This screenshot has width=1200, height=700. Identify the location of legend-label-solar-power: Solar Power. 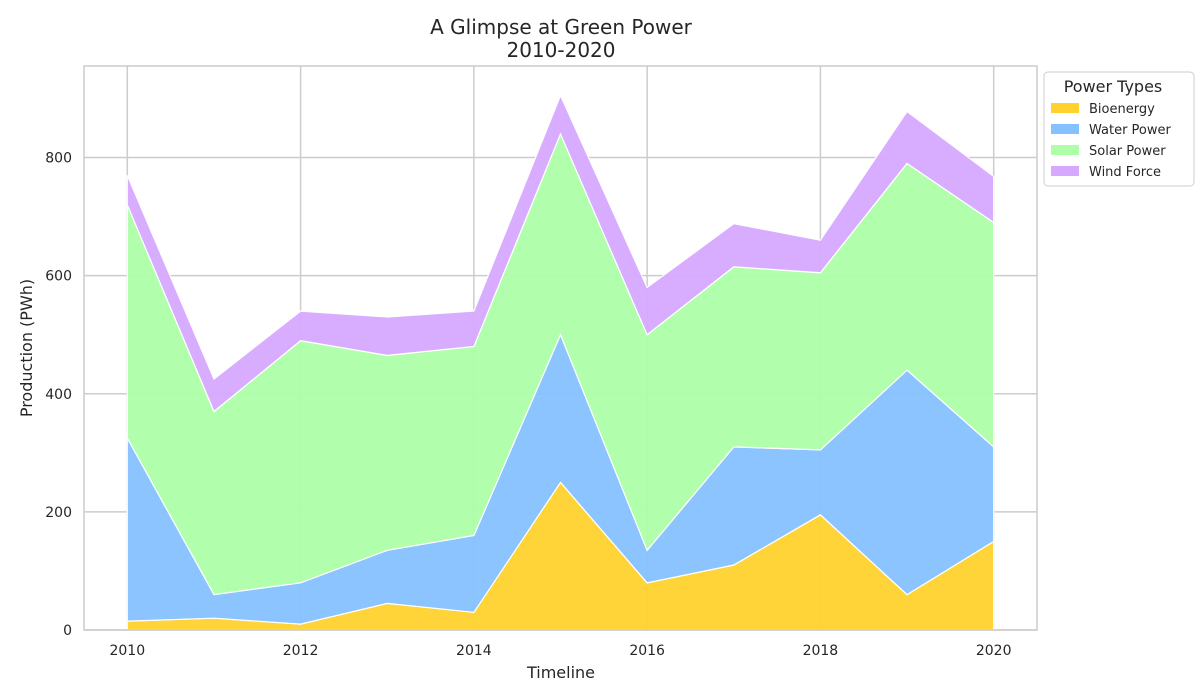
(1127, 151).